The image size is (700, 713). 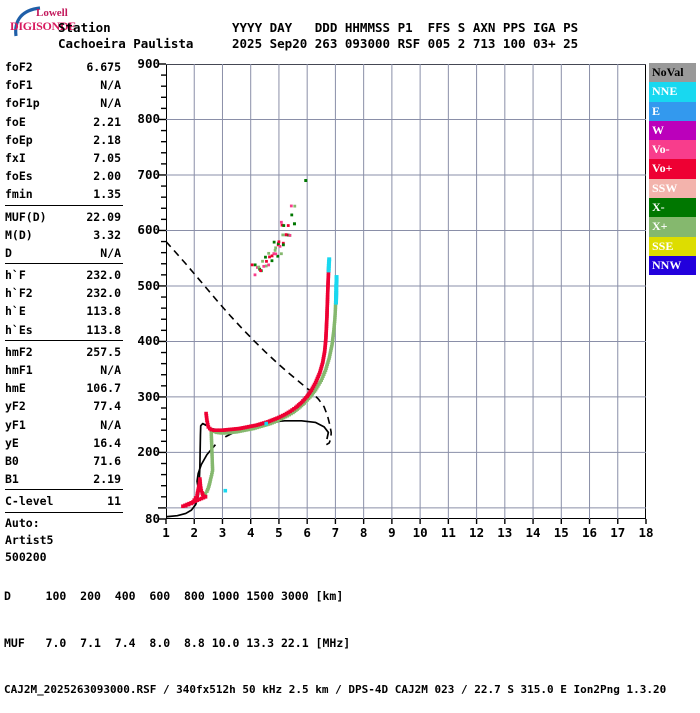 What do you see at coordinates (618, 532) in the screenshot?
I see `x-axis-tick-label: 17` at bounding box center [618, 532].